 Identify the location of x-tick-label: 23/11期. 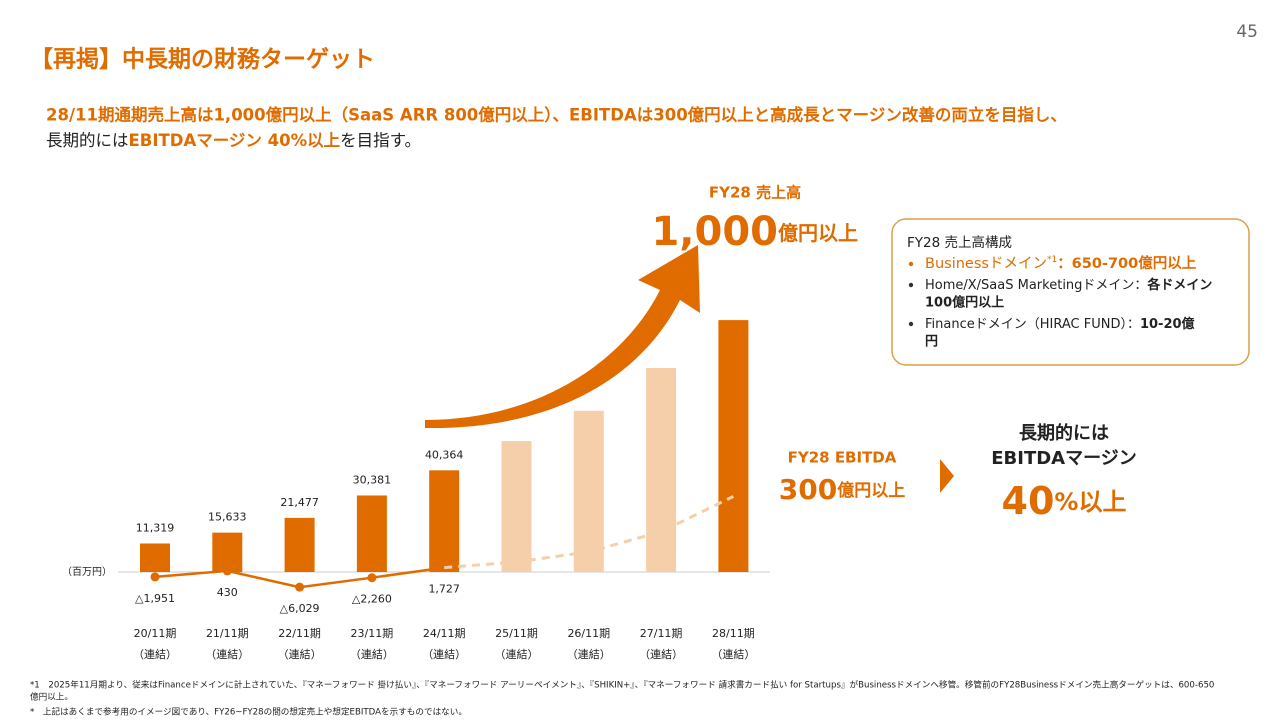
(372, 633).